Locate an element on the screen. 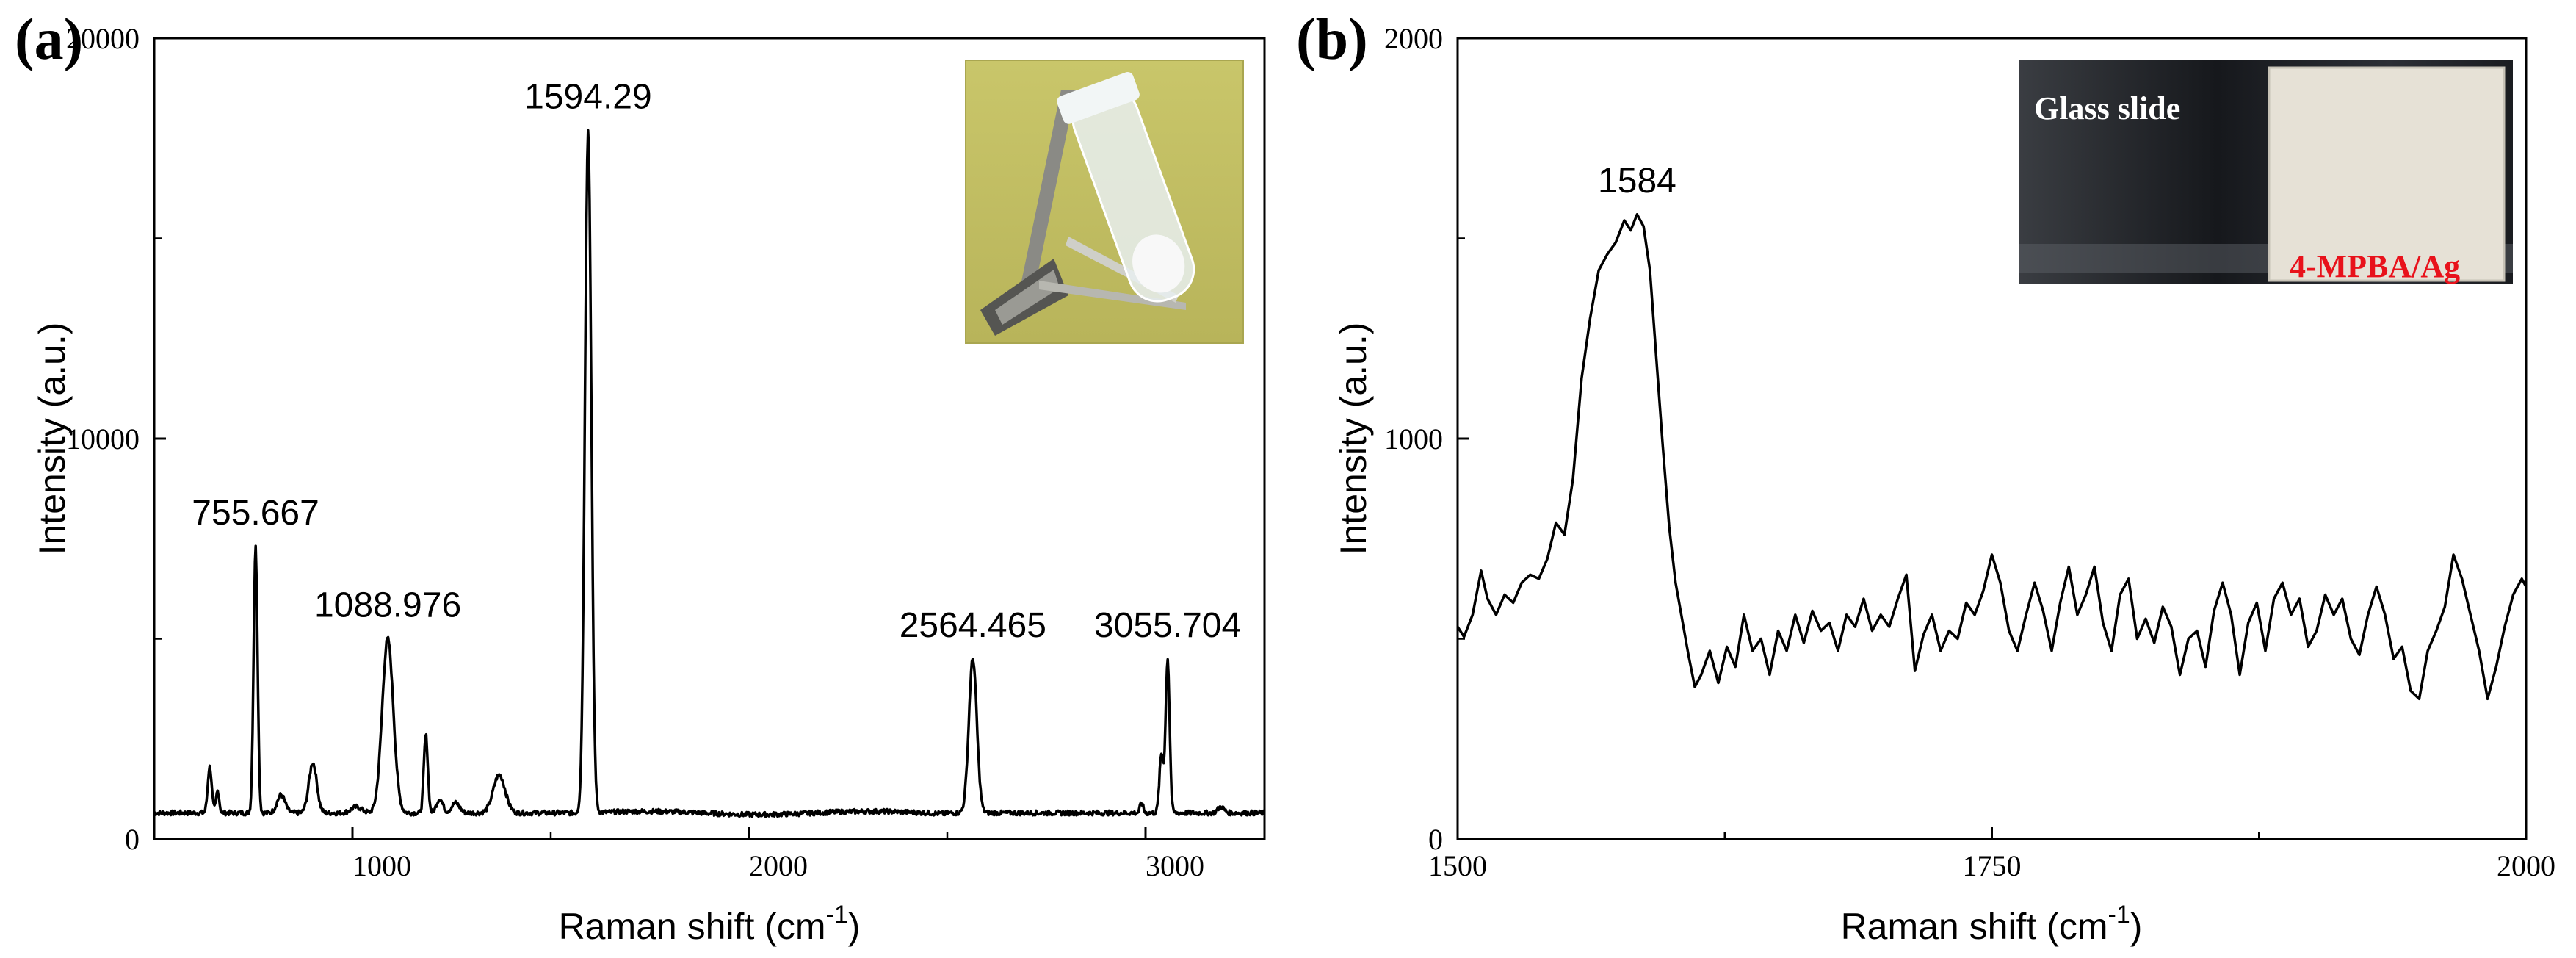  peak-label-1088-976: 1088.976 is located at coordinates (387, 605).